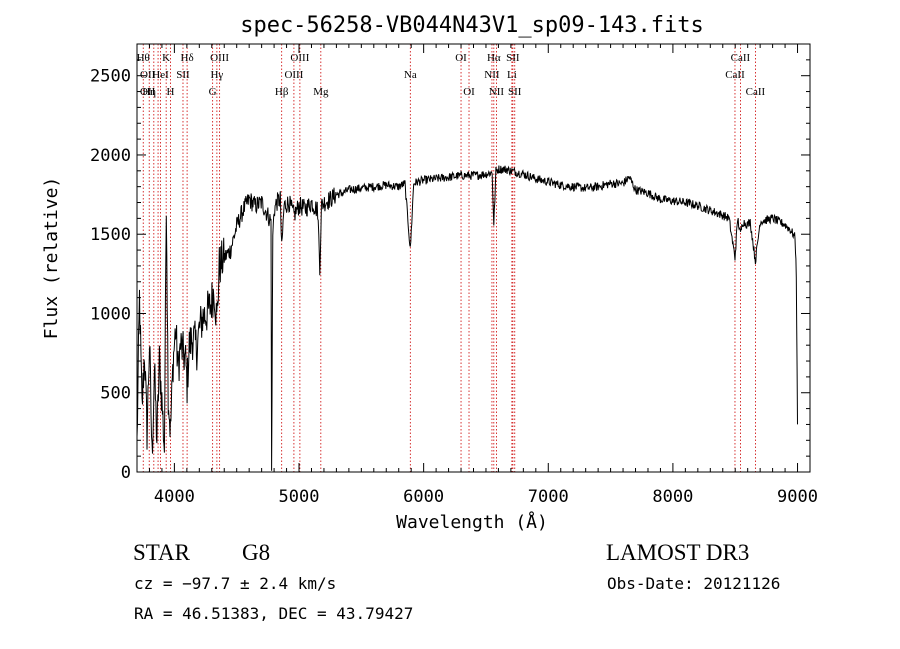  Describe the element at coordinates (171, 92) in the screenshot. I see `line-label: H` at that location.